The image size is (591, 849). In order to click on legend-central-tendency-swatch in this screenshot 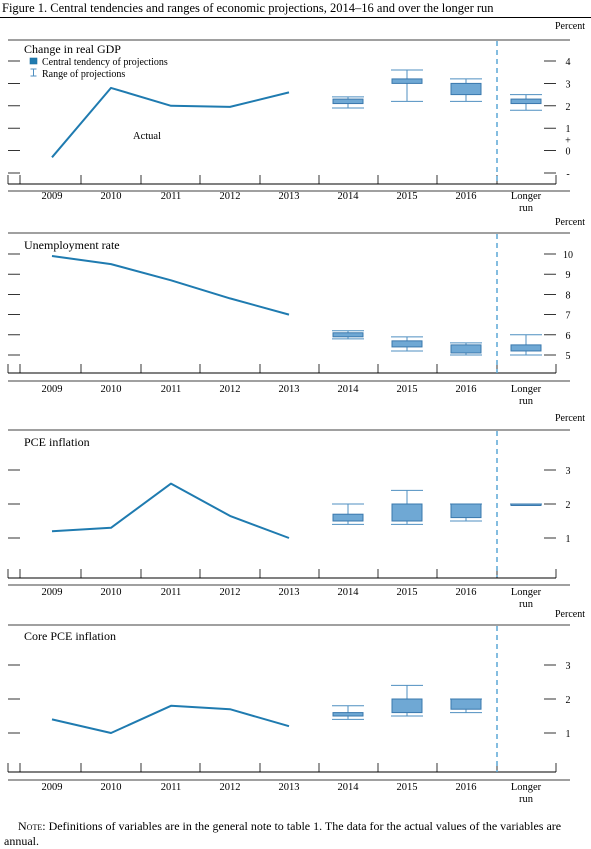, I will do `click(33, 61)`.